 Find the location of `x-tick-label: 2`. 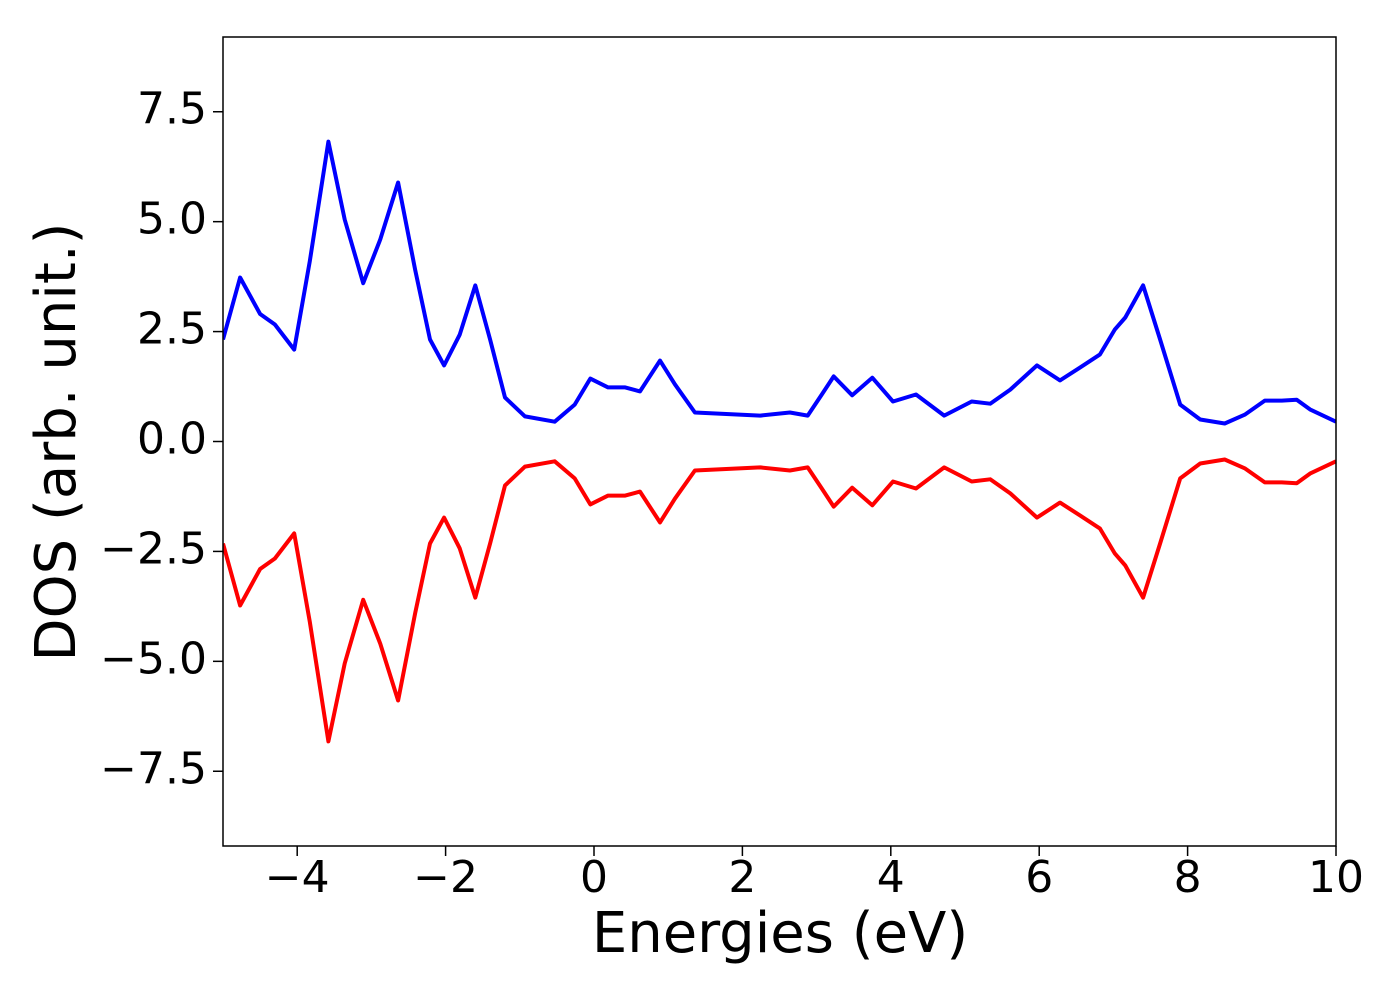

x-tick-label: 2 is located at coordinates (742, 877).